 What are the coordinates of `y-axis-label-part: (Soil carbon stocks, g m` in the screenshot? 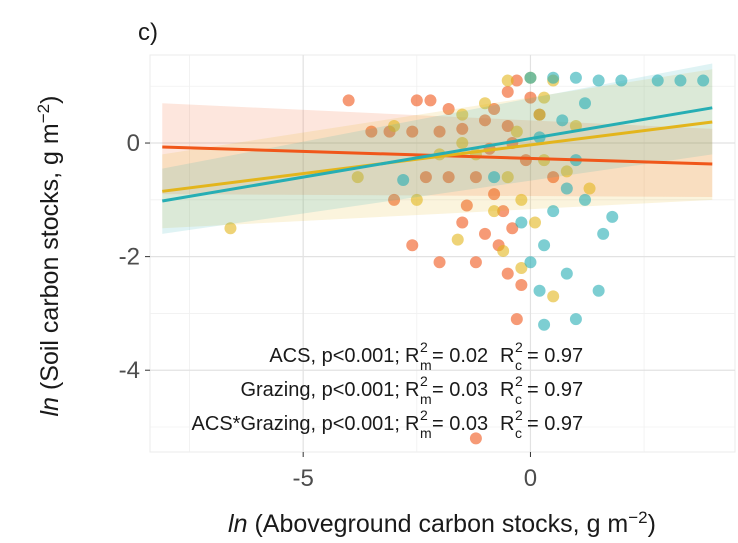 It's located at (50, 260).